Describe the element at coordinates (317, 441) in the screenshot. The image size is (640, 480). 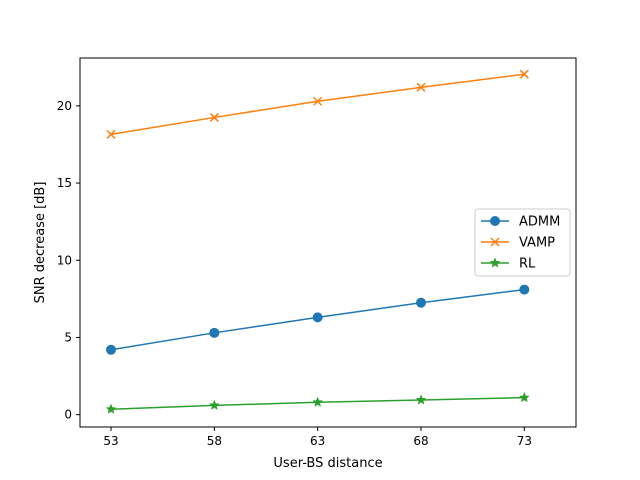
I see `x-tick-label: 63` at that location.